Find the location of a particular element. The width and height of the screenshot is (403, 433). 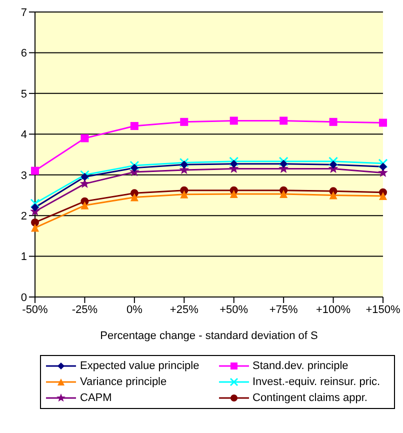

y-tick-label: 2 is located at coordinates (23, 216).